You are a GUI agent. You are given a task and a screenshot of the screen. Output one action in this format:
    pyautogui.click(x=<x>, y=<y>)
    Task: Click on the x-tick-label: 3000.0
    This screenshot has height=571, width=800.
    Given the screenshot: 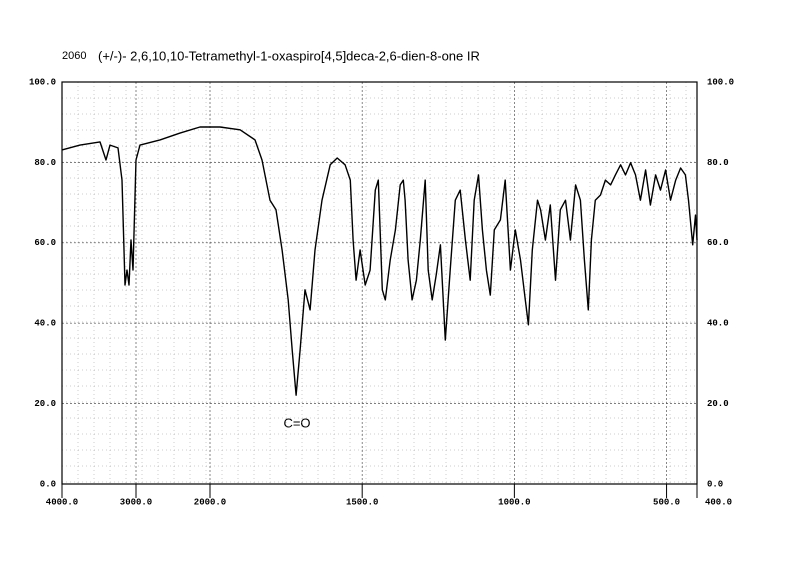 What is the action you would take?
    pyautogui.click(x=136, y=502)
    